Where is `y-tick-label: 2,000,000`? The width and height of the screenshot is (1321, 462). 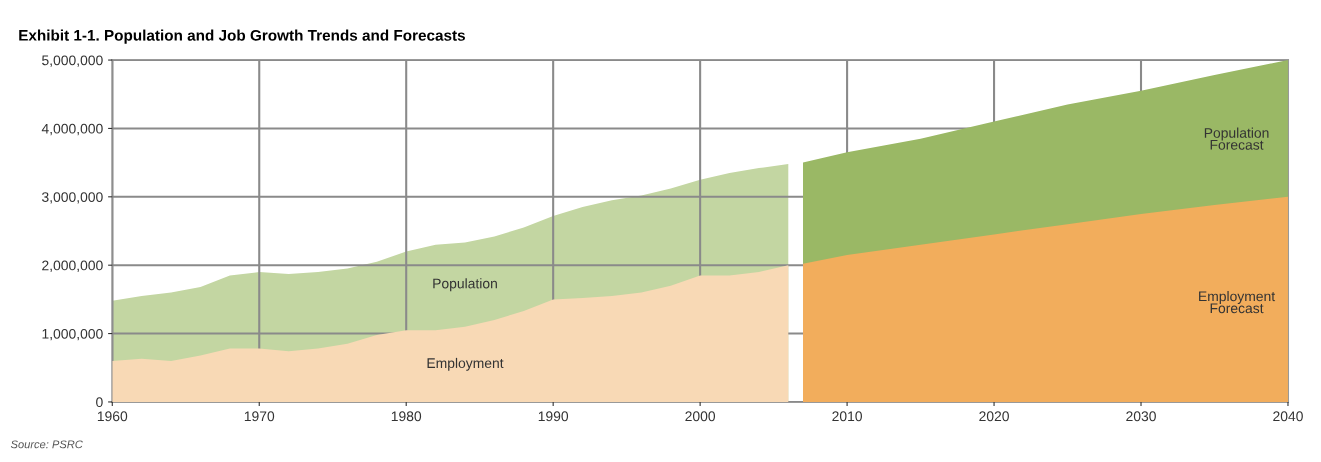 y-tick-label: 2,000,000 is located at coordinates (72, 266).